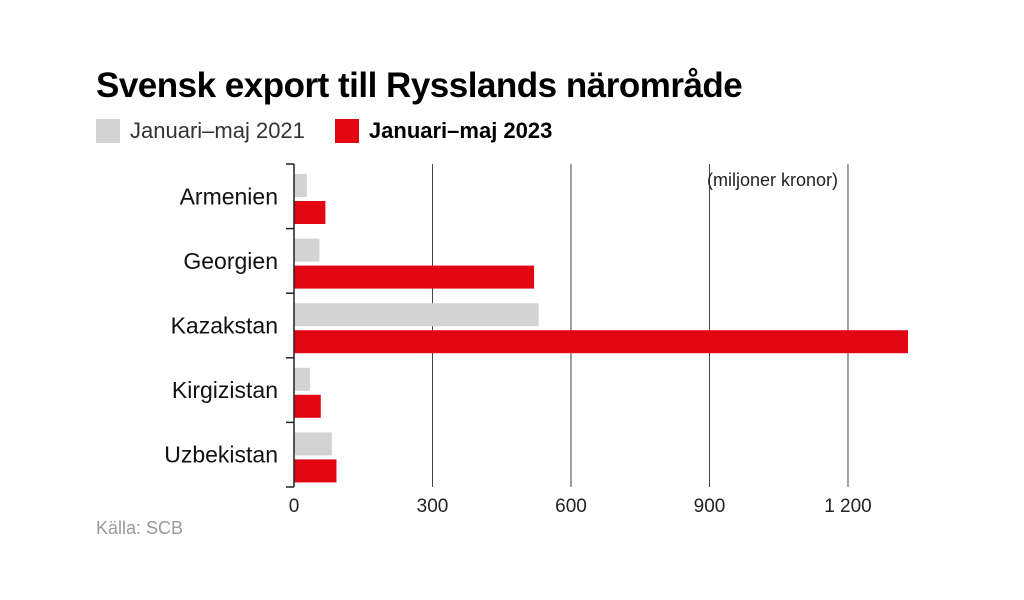  What do you see at coordinates (140, 528) in the screenshot?
I see `source-note: Källa: SCB` at bounding box center [140, 528].